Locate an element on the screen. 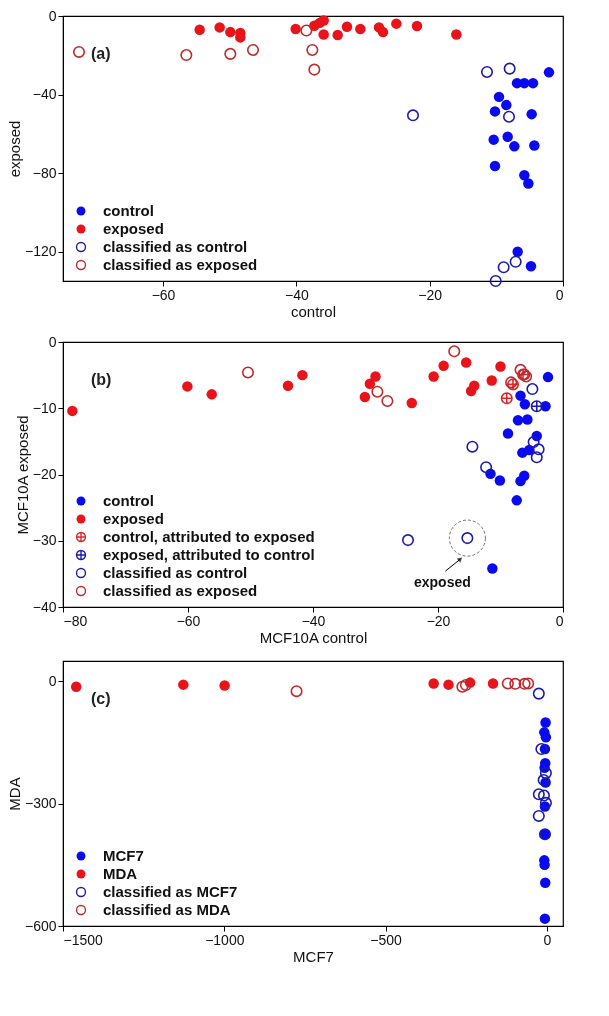 Image resolution: width=609 pixels, height=1016 pixels. legend-label: MCF7 is located at coordinates (123, 855).